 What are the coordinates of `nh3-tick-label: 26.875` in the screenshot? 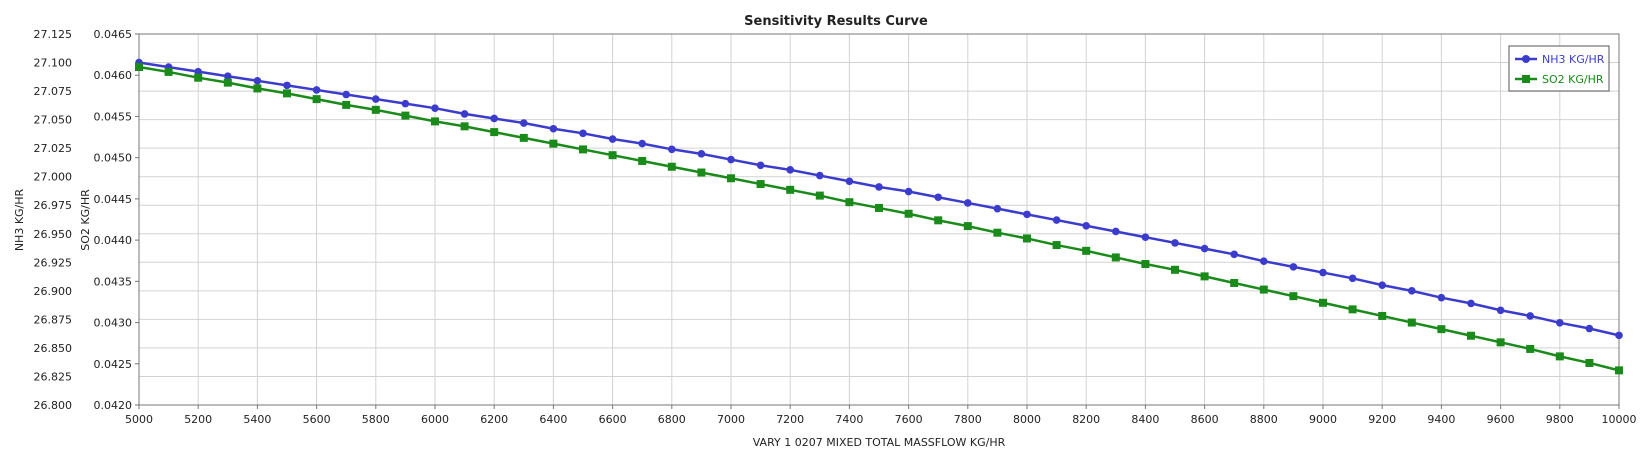 It's located at (53, 319).